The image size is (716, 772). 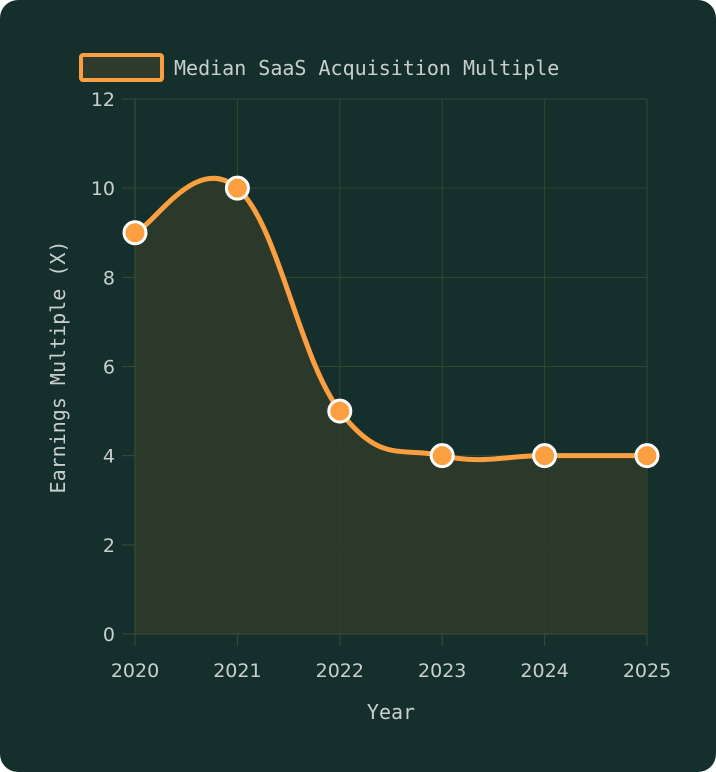 What do you see at coordinates (135, 671) in the screenshot?
I see `x-tick-label: 2020` at bounding box center [135, 671].